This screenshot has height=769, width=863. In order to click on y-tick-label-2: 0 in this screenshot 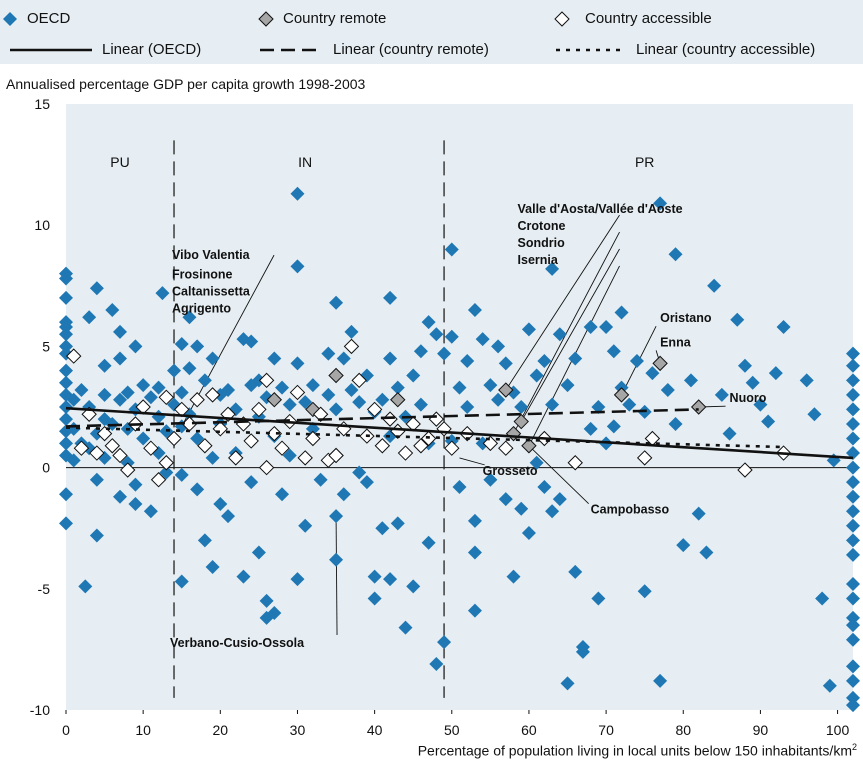, I will do `click(46, 468)`.